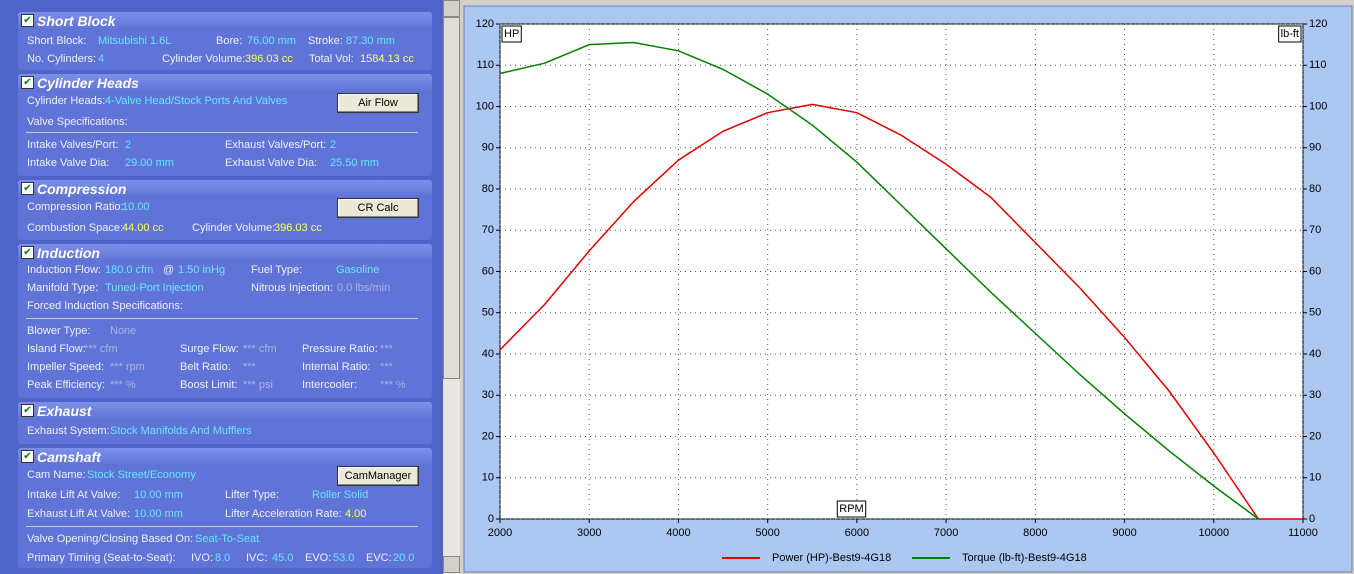  What do you see at coordinates (1318, 106) in the screenshot?
I see `y2-tick-label: 100` at bounding box center [1318, 106].